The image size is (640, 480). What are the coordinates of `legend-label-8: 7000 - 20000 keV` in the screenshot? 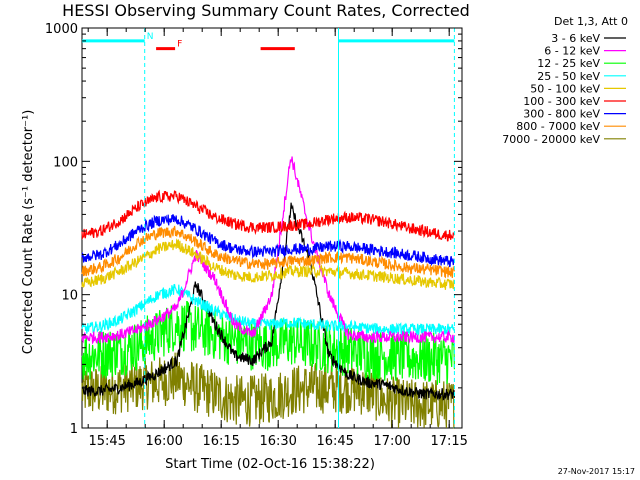 It's located at (551, 139).